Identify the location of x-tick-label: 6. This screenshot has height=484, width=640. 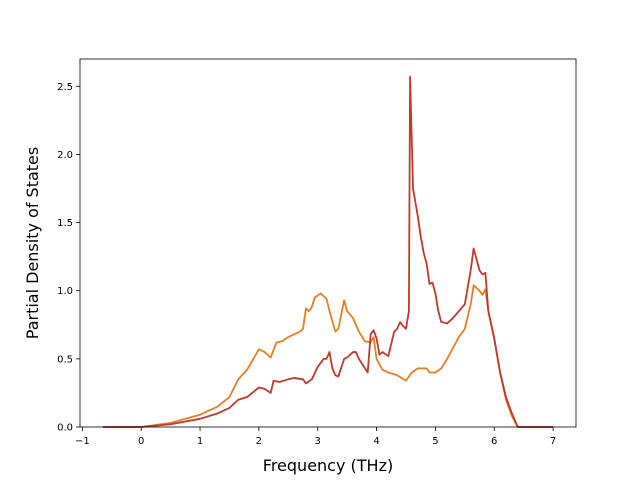
(494, 441).